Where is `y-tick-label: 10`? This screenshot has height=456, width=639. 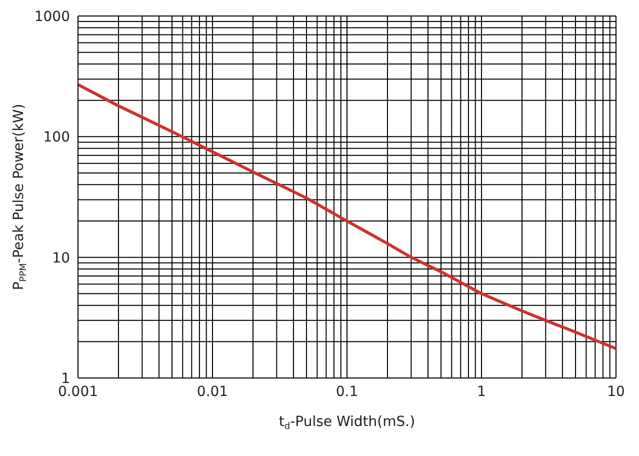 y-tick-label: 10 is located at coordinates (61, 258).